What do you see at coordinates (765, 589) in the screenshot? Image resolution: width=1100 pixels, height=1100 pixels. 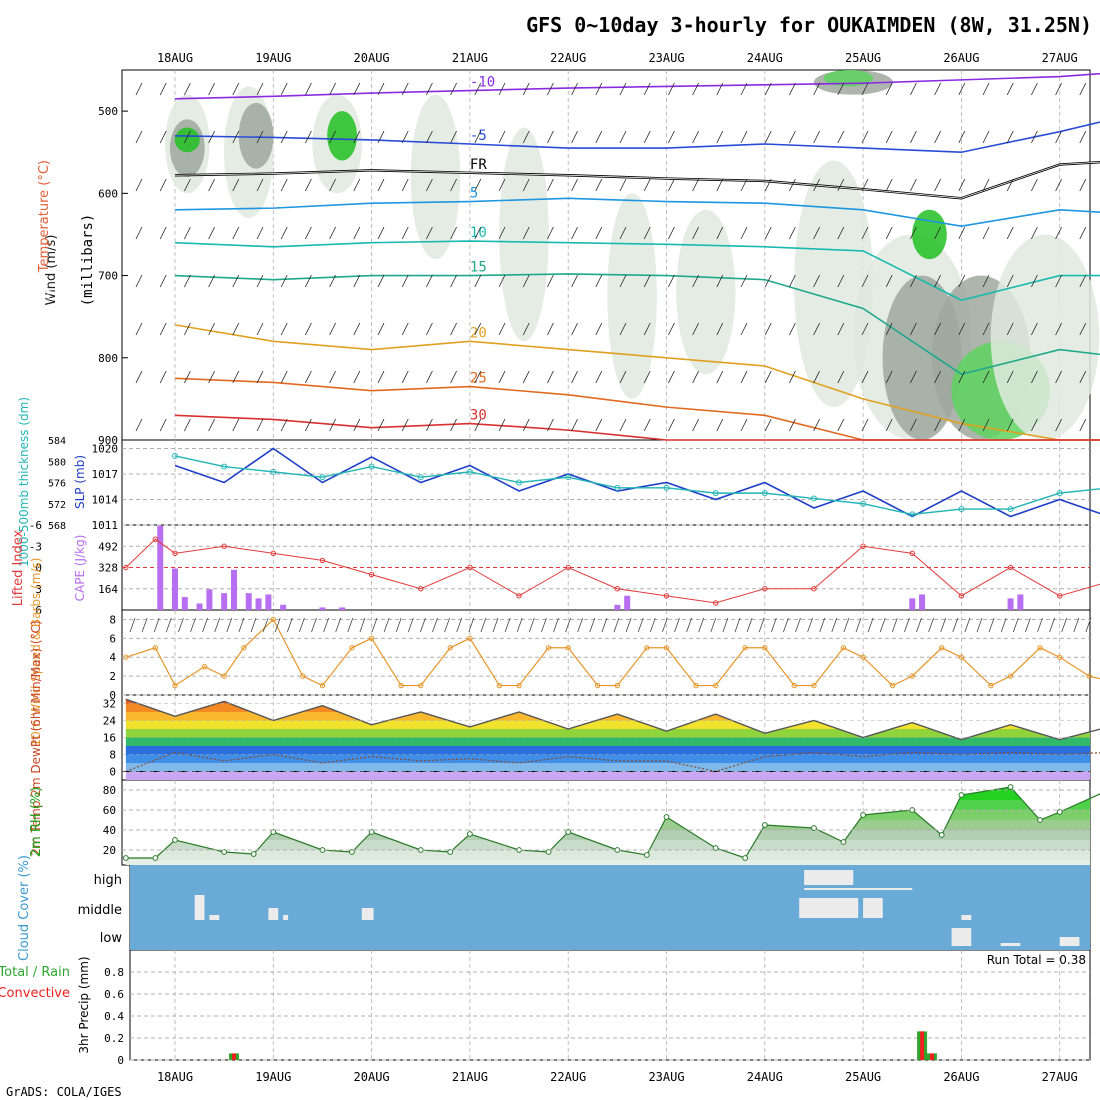 I see `li-point` at bounding box center [765, 589].